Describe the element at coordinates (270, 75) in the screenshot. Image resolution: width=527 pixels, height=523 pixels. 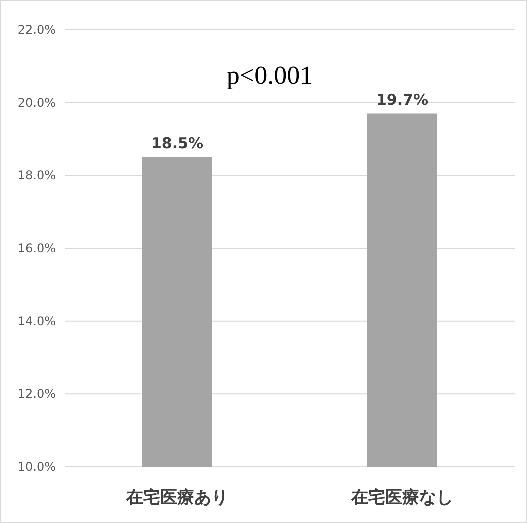
I see `annotation: p<0.001` at that location.